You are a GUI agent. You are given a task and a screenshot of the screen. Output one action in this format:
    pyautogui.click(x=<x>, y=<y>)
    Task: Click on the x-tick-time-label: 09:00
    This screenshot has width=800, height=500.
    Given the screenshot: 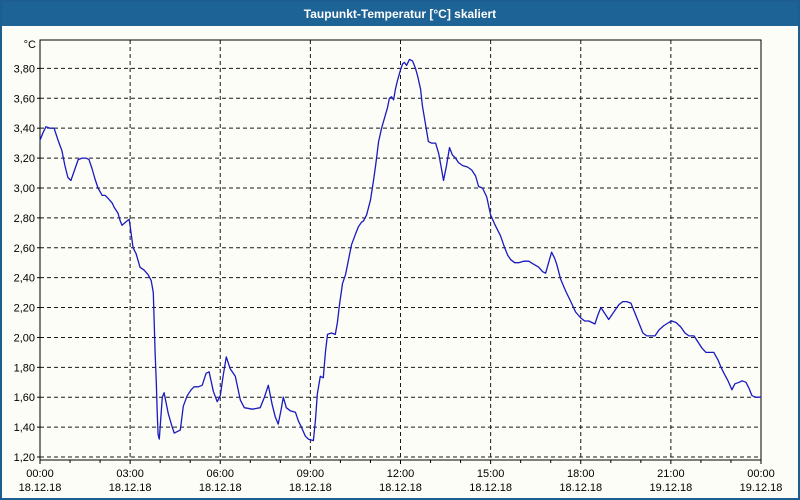 What is the action you would take?
    pyautogui.click(x=311, y=474)
    